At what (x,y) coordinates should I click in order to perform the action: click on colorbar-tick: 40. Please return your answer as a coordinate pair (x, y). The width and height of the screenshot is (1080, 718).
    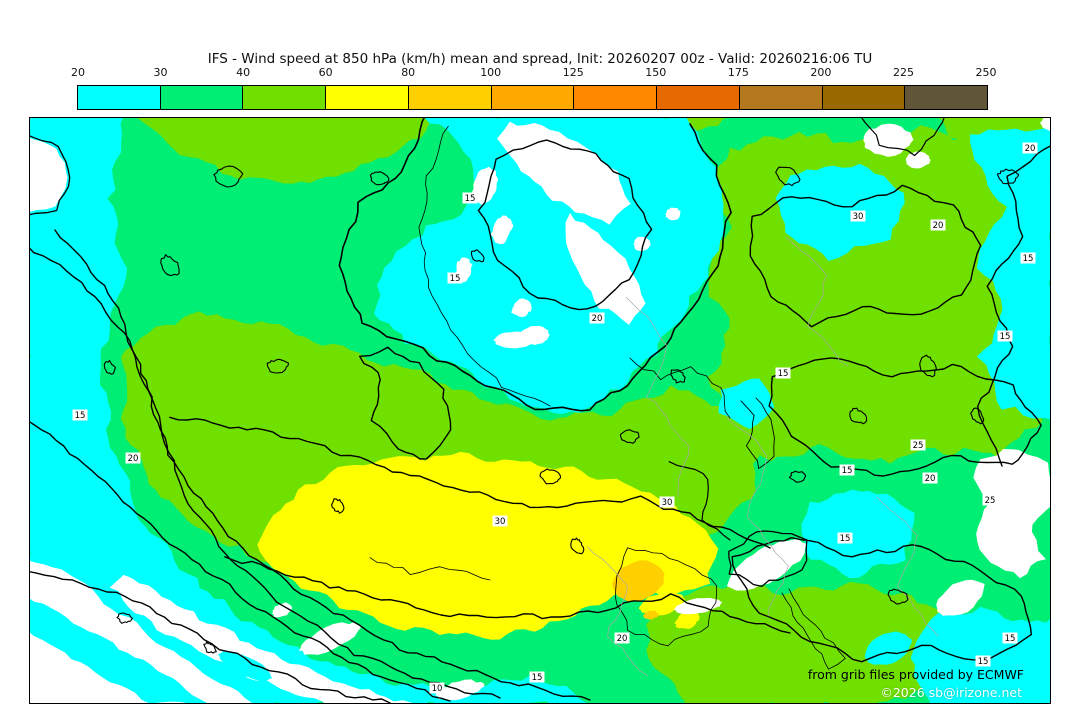
    Looking at the image, I should click on (243, 72).